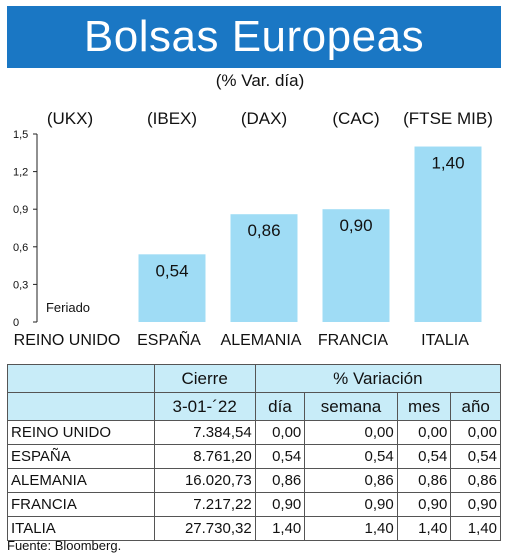 This screenshot has height=557, width=520. What do you see at coordinates (20, 135) in the screenshot?
I see `y-tick-label: 1,5` at bounding box center [20, 135].